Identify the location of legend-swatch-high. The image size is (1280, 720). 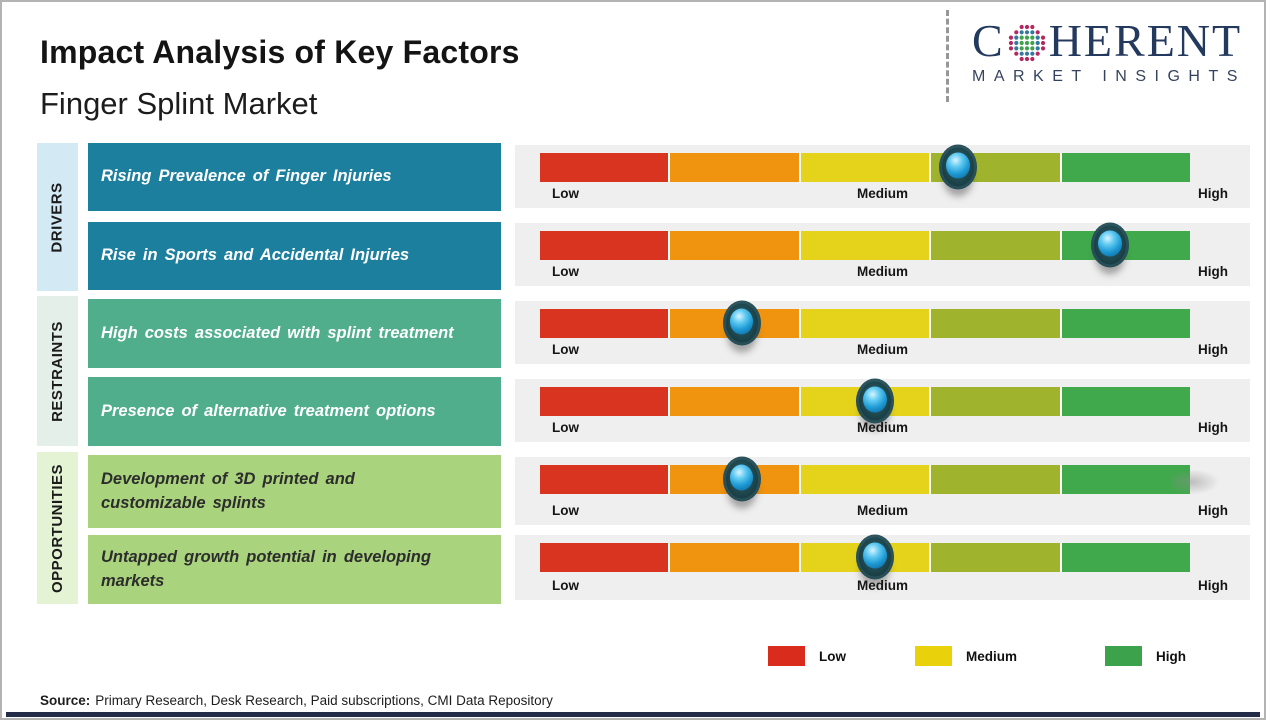
(1123, 656).